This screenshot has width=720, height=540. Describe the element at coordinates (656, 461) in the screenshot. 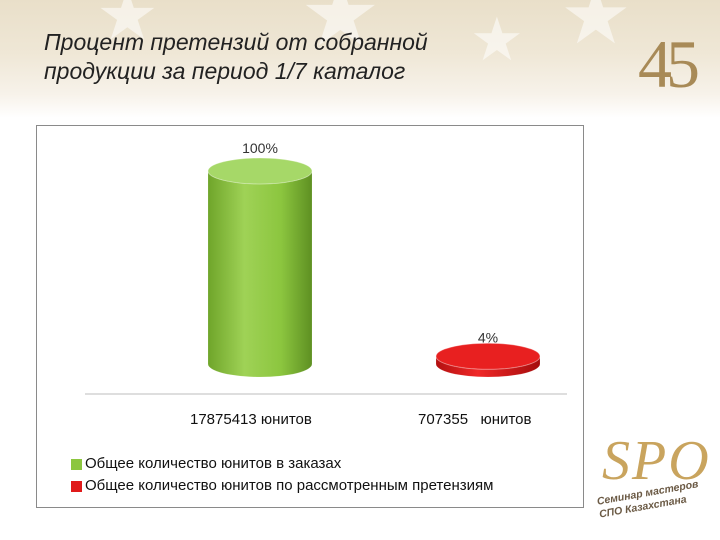

I see `spo-mark: SPO` at that location.